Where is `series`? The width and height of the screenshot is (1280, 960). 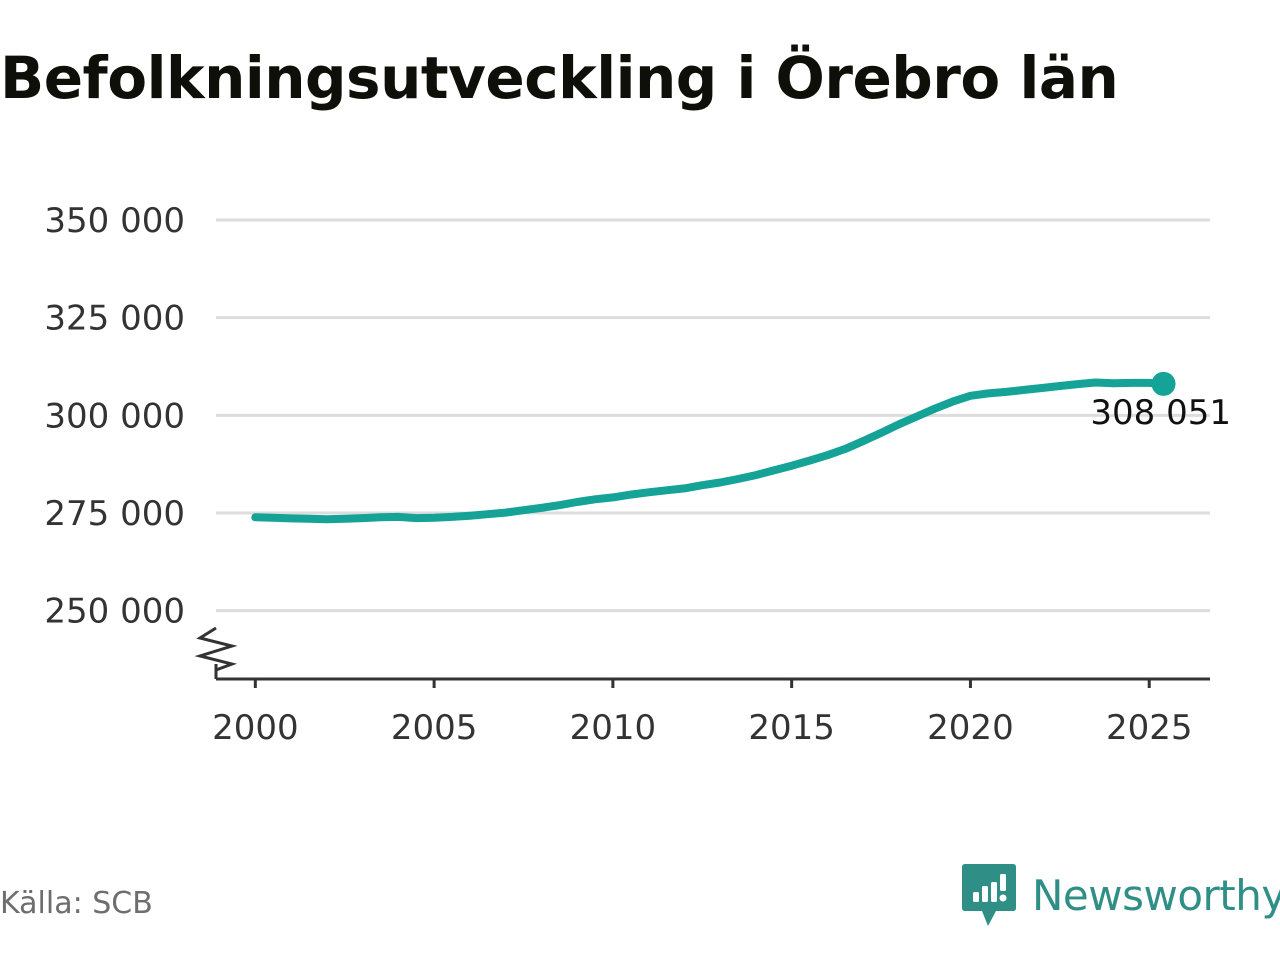
series is located at coordinates (713, 447).